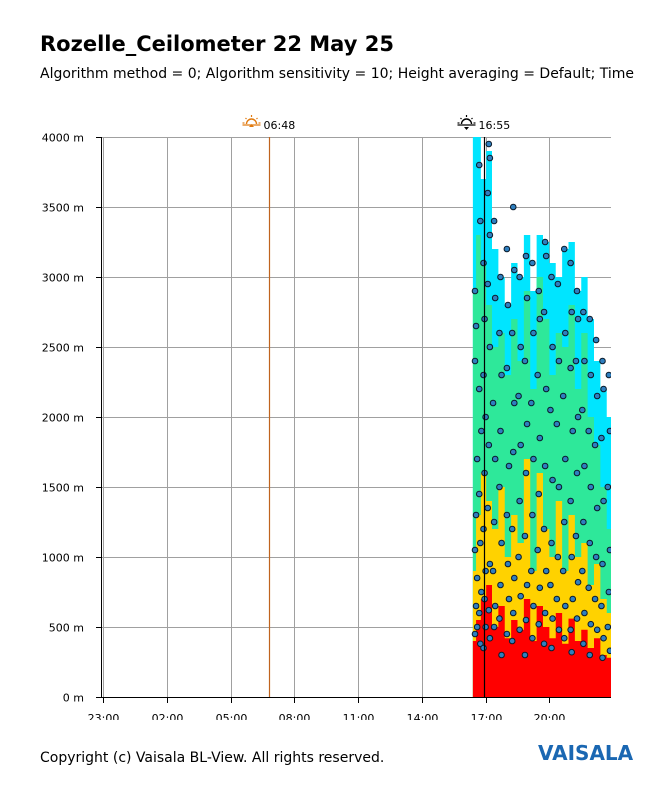 The width and height of the screenshot is (652, 805). What do you see at coordinates (63, 558) in the screenshot?
I see `y-tick-label: 1000 m` at bounding box center [63, 558].